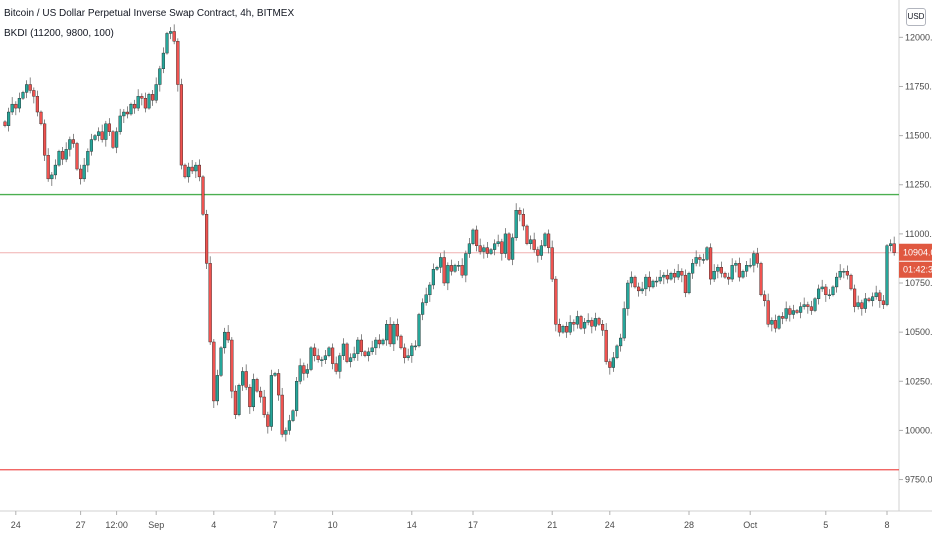  I want to click on time-tick-label: 4, so click(213, 525).